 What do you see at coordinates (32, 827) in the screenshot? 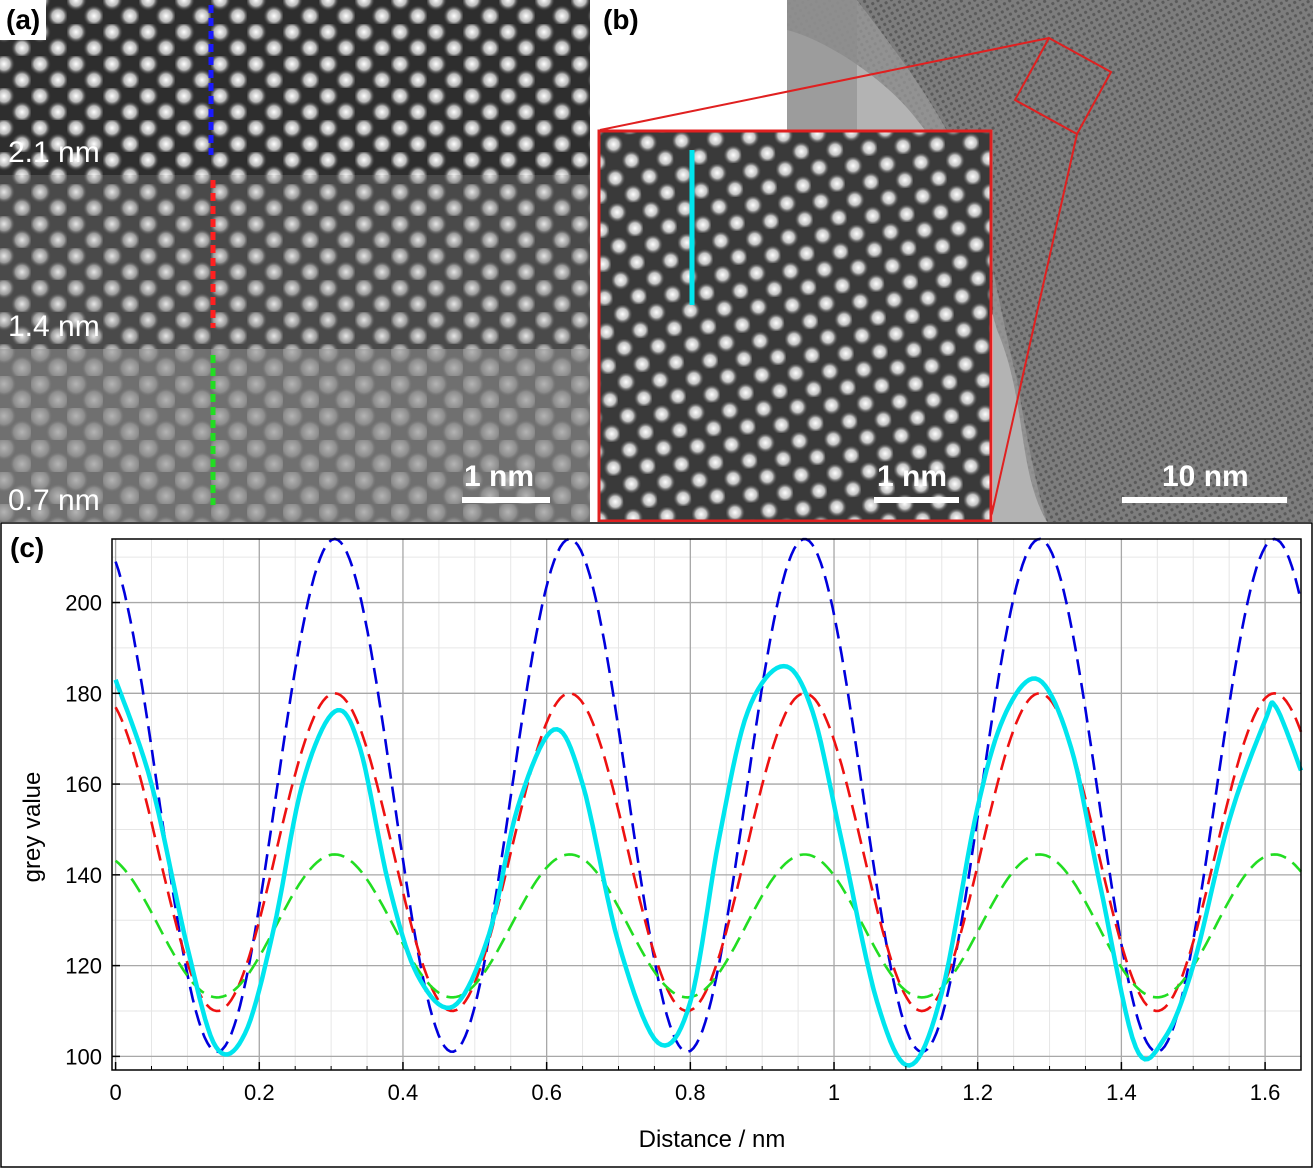
I see `y-axis-title: grey value` at bounding box center [32, 827].